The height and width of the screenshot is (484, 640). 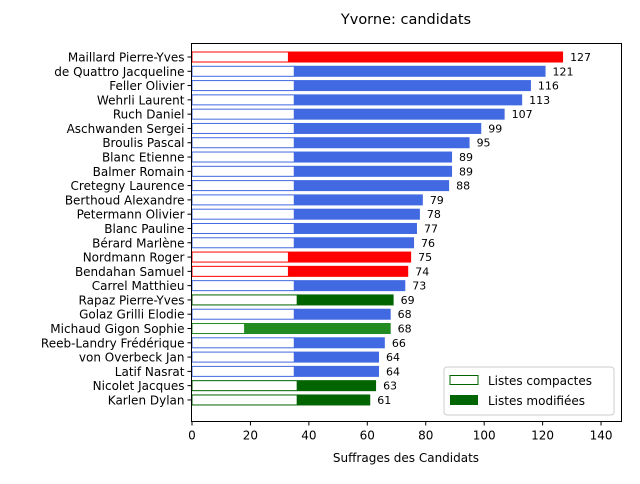 What do you see at coordinates (150, 372) in the screenshot?
I see `y-tick-label: Latif Nasrat` at bounding box center [150, 372].